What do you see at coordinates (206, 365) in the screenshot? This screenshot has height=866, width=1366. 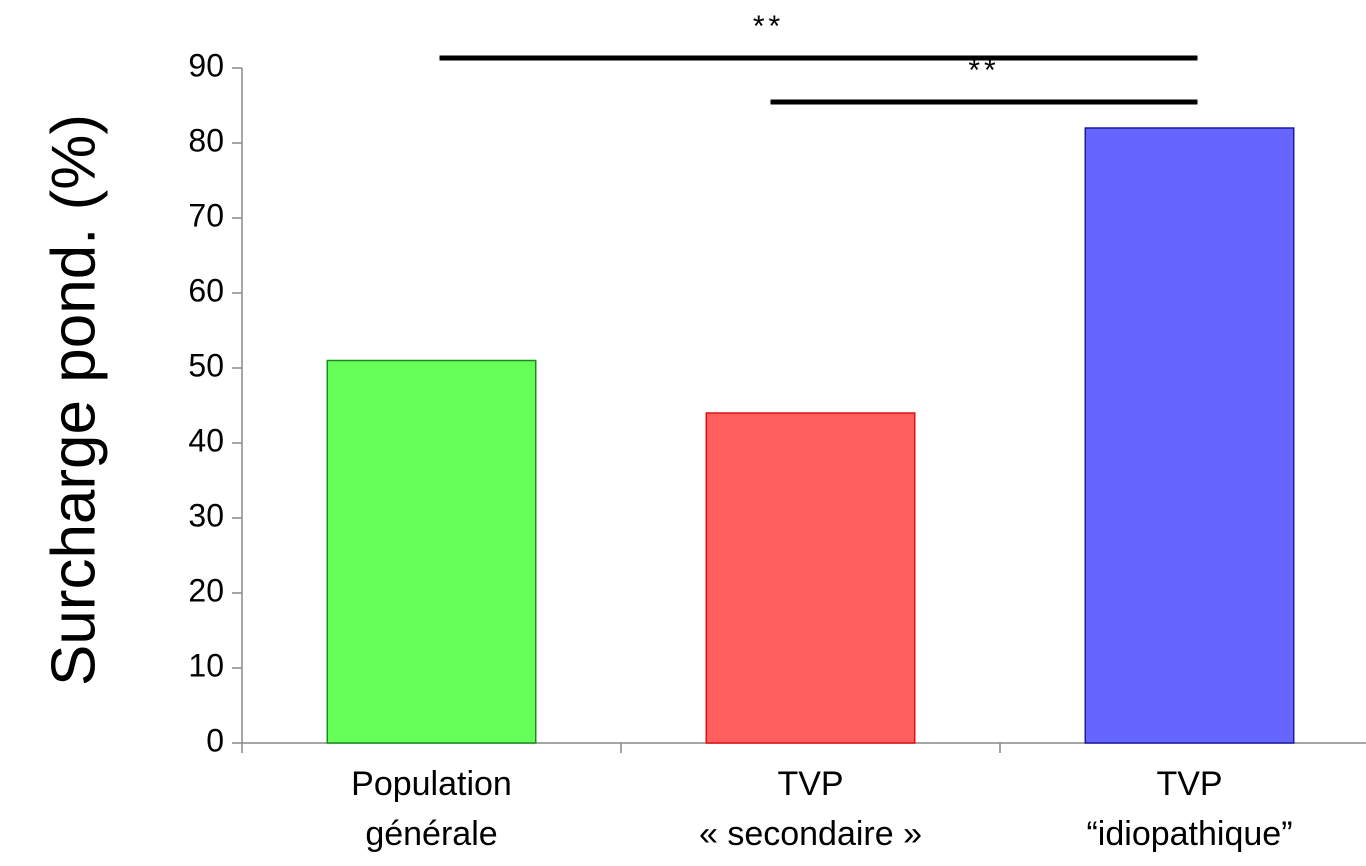 I see `y-tick-label: 50` at bounding box center [206, 365].